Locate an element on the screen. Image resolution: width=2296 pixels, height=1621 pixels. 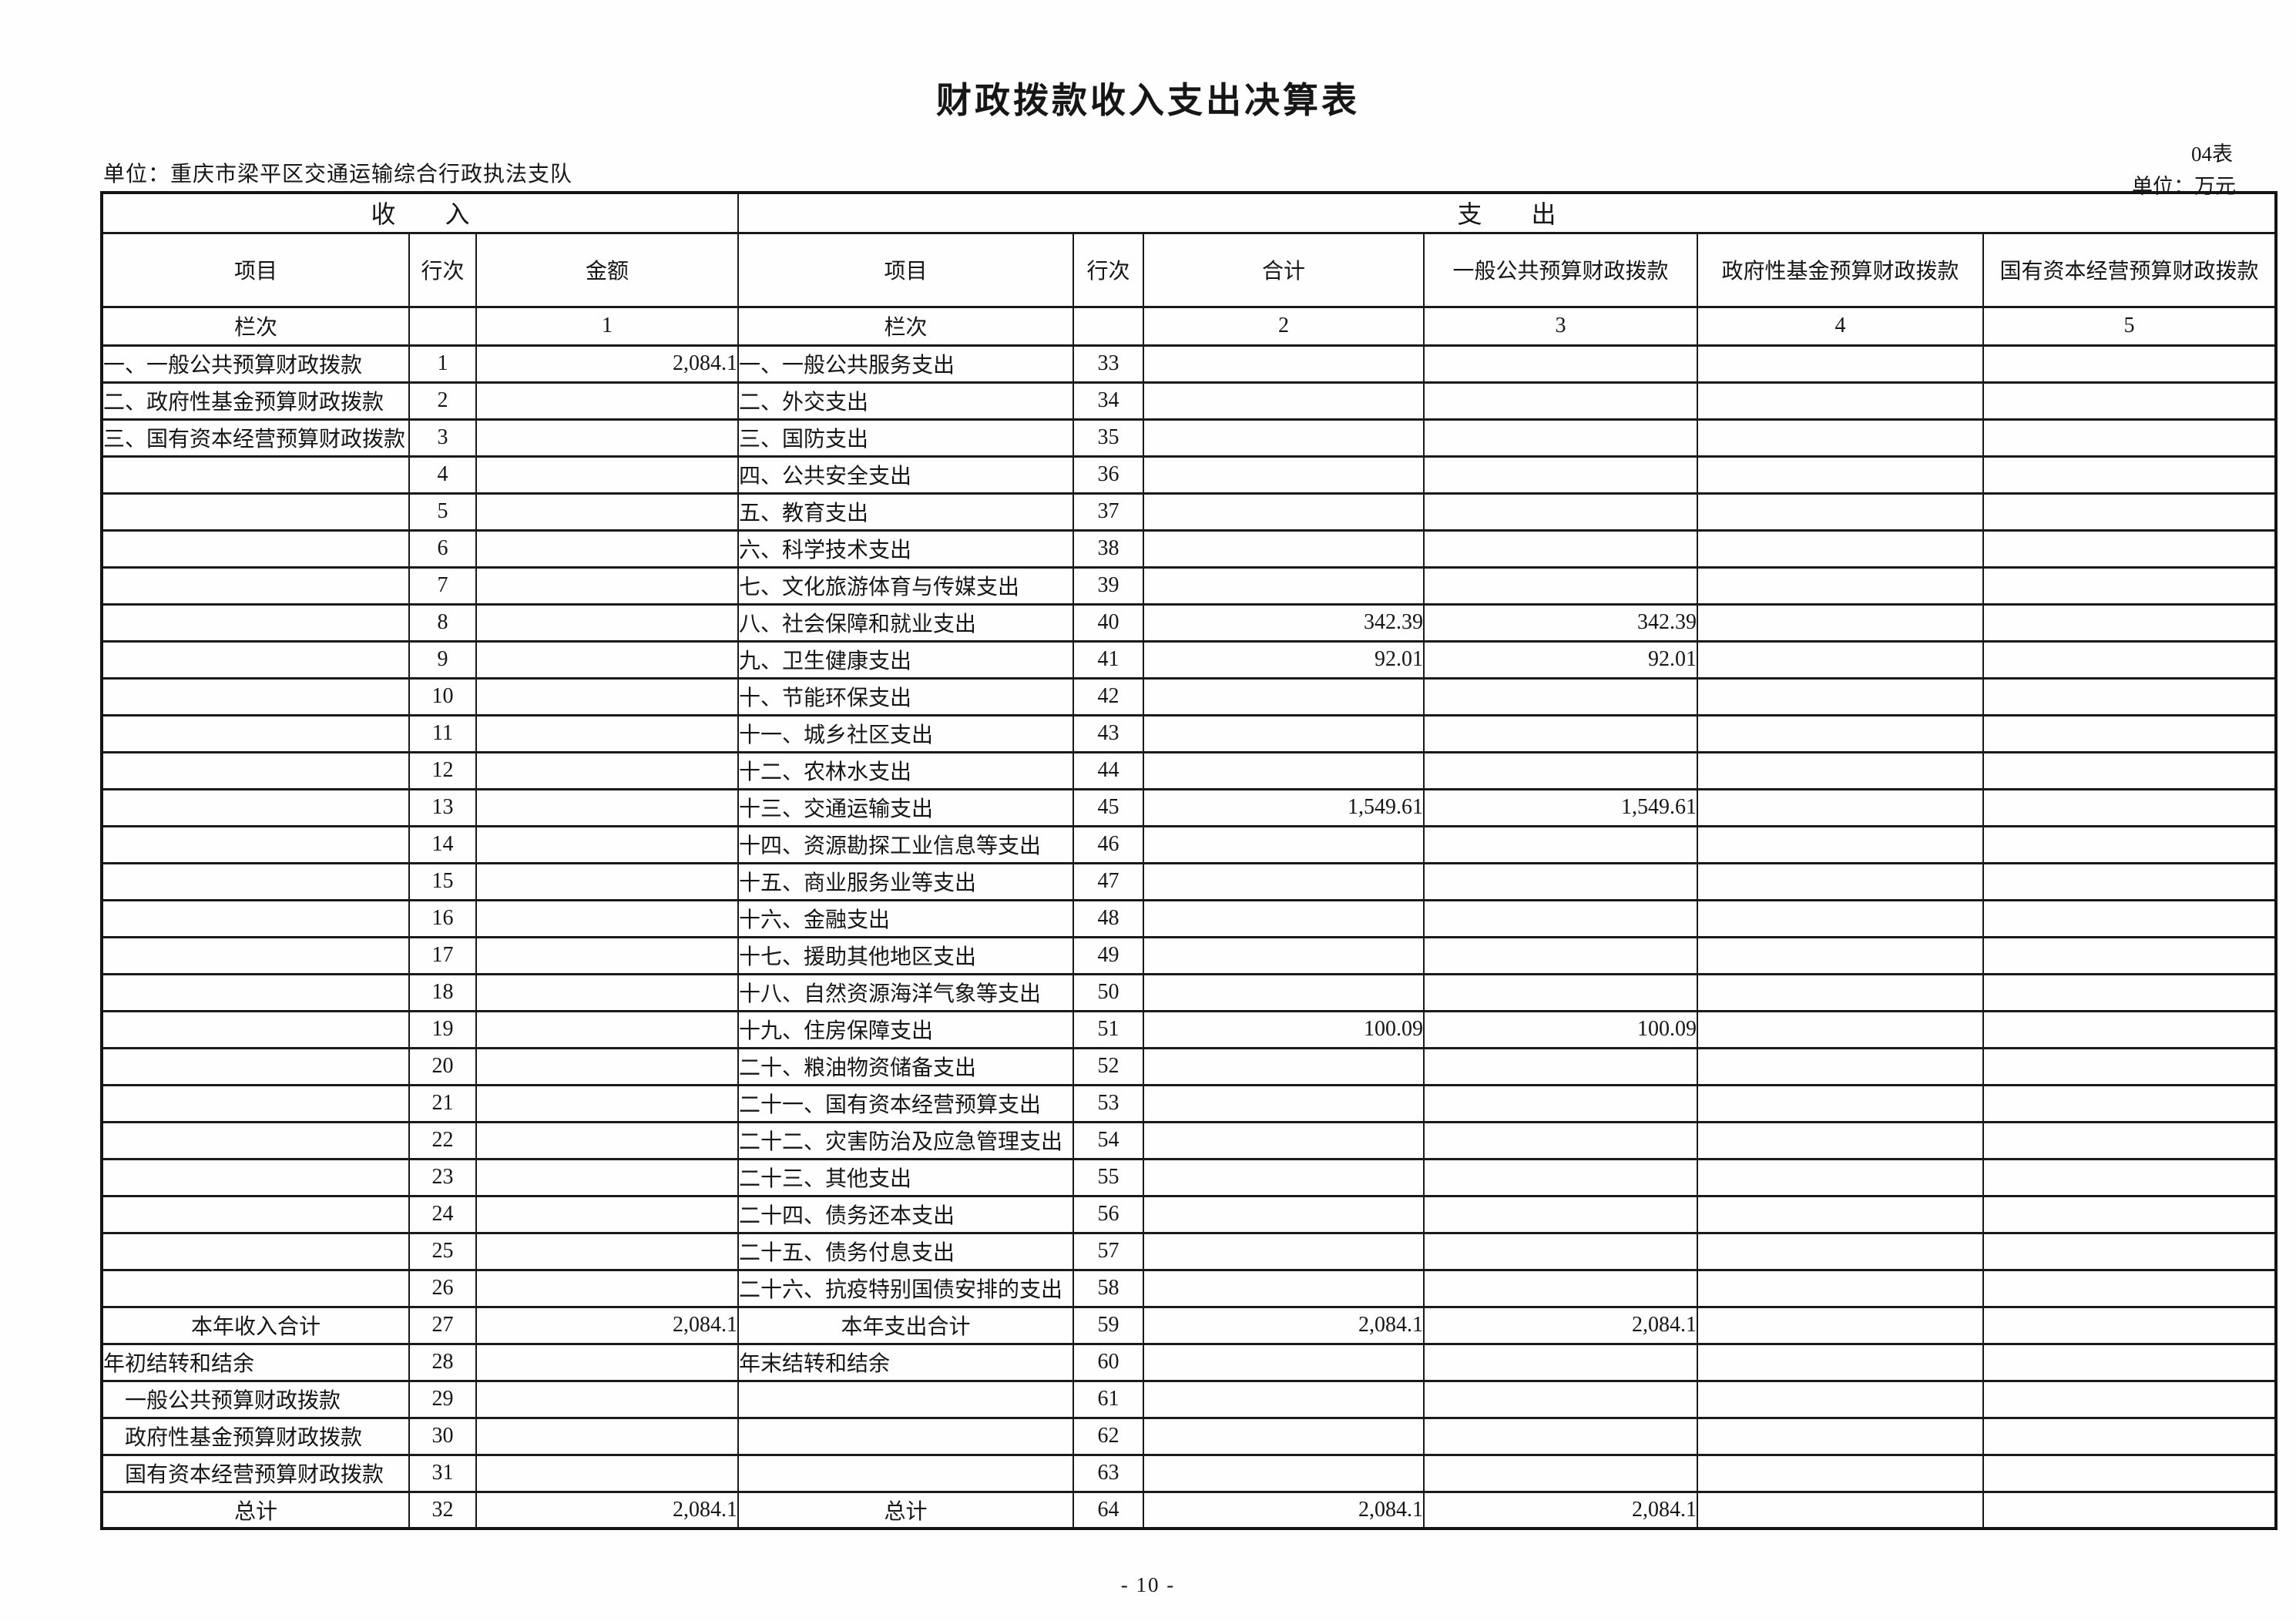
cell-expense-line: 57 is located at coordinates (1108, 1251).